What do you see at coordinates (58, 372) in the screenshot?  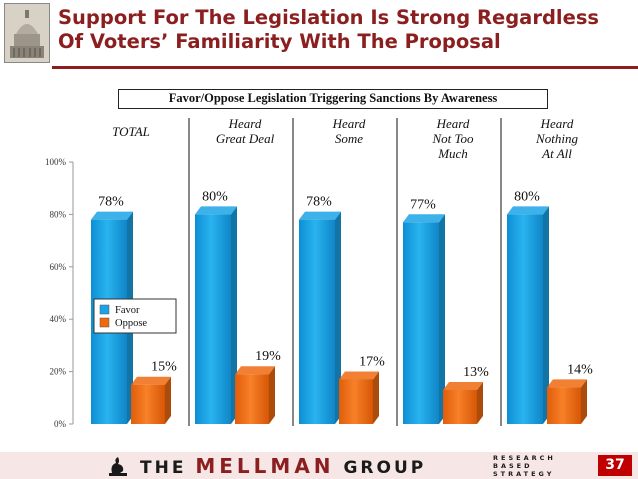 I see `y-tick-label: 20%` at bounding box center [58, 372].